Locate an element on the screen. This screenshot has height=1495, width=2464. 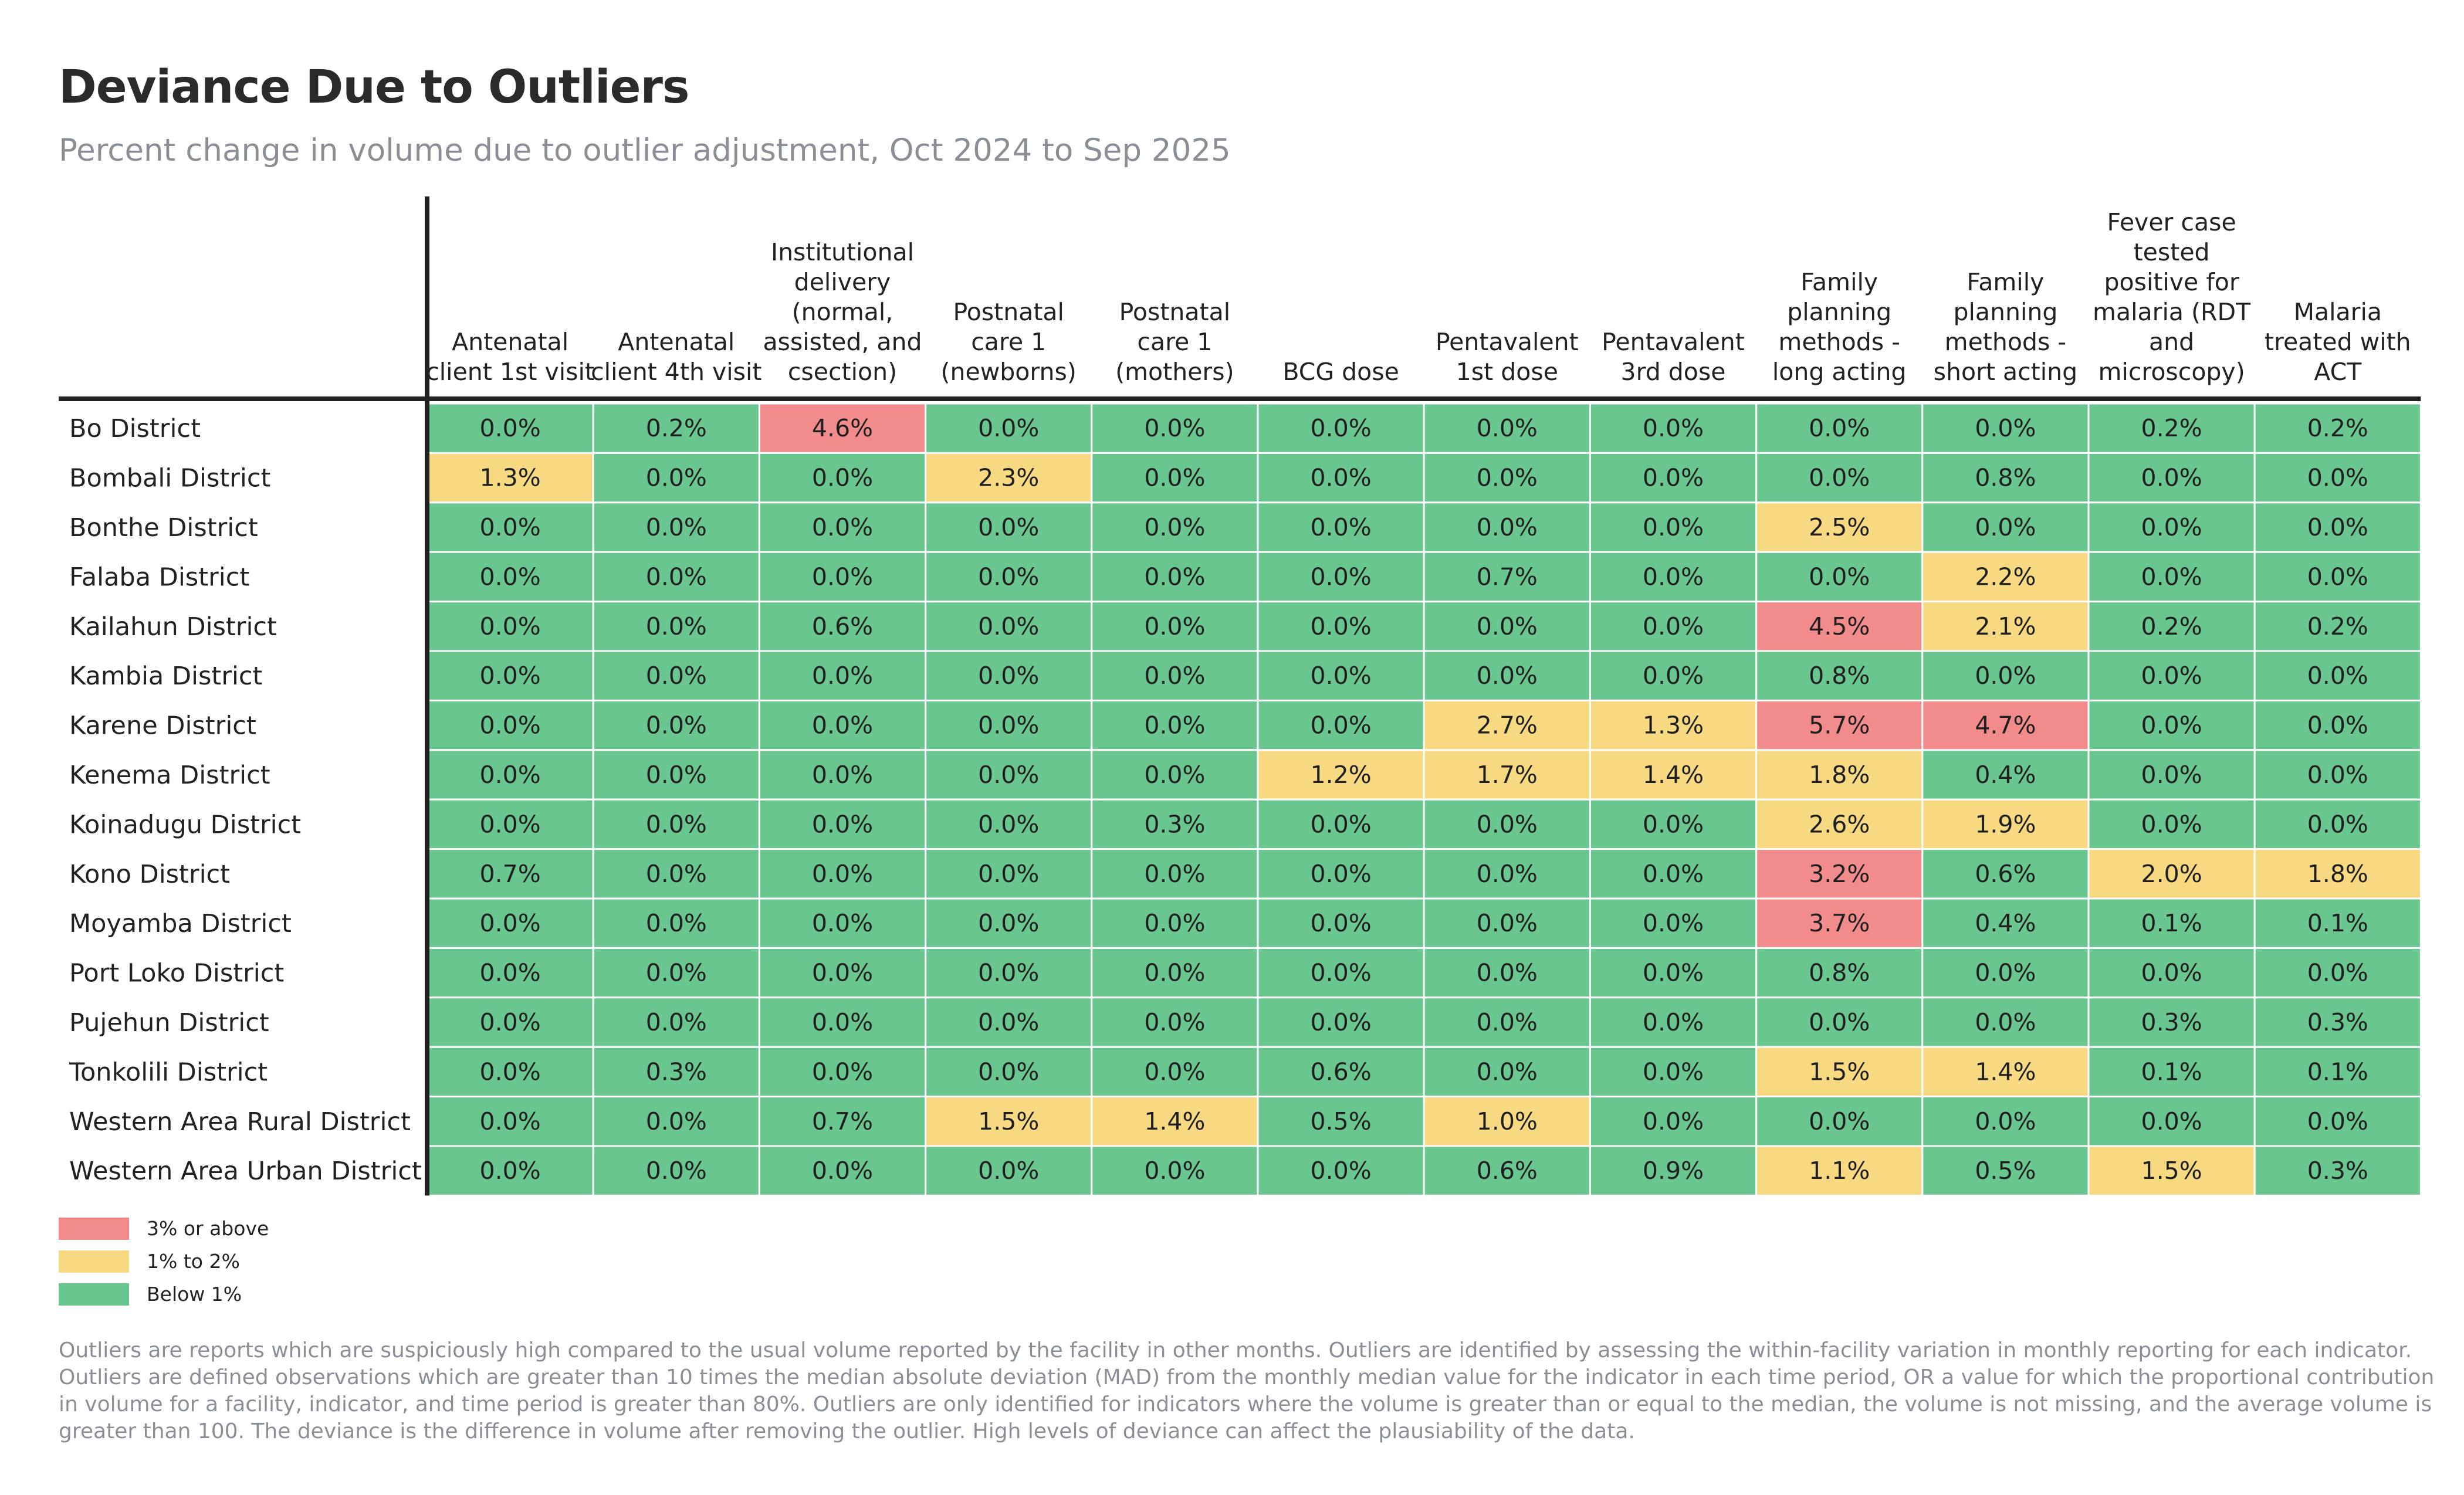
cell-value-label: 0.8% is located at coordinates (2005, 478).